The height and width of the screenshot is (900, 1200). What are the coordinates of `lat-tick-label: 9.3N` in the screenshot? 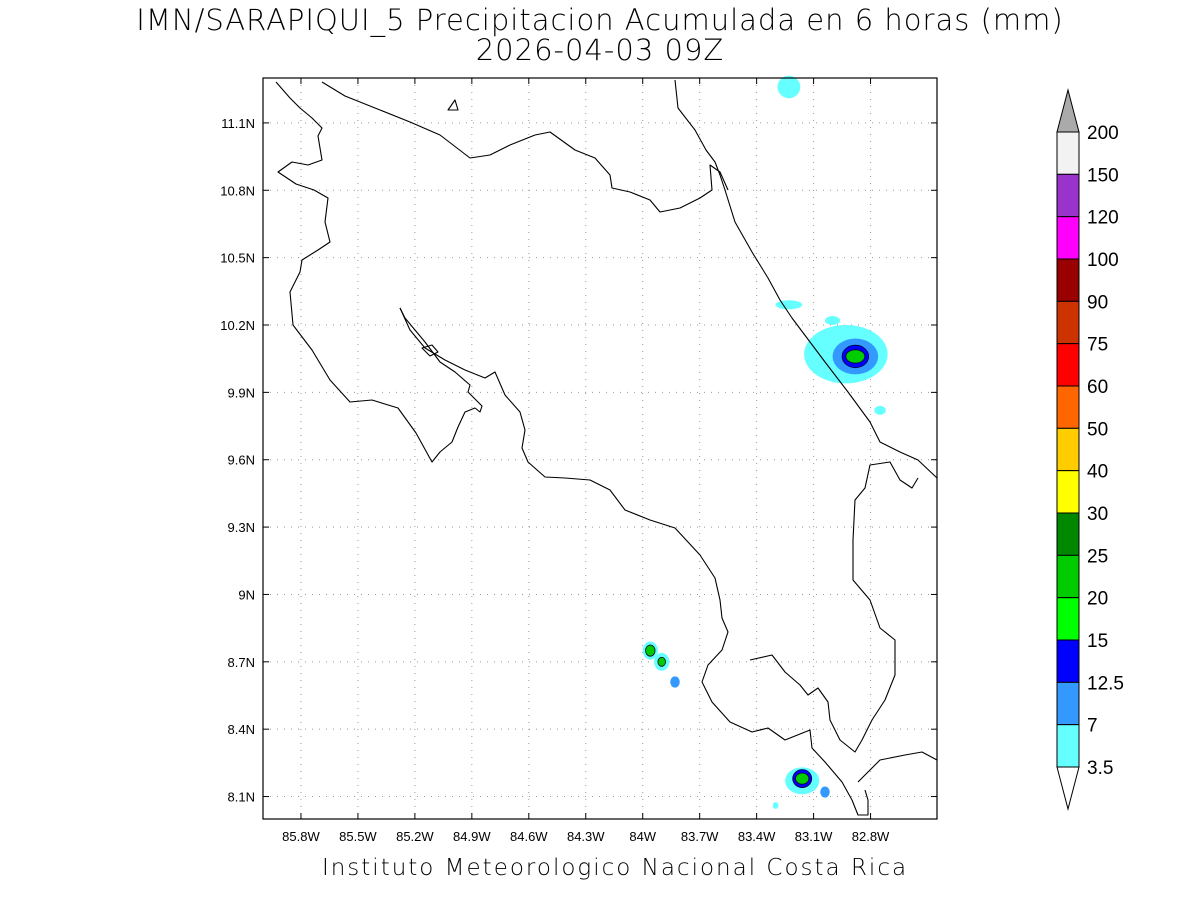 It's located at (241, 527).